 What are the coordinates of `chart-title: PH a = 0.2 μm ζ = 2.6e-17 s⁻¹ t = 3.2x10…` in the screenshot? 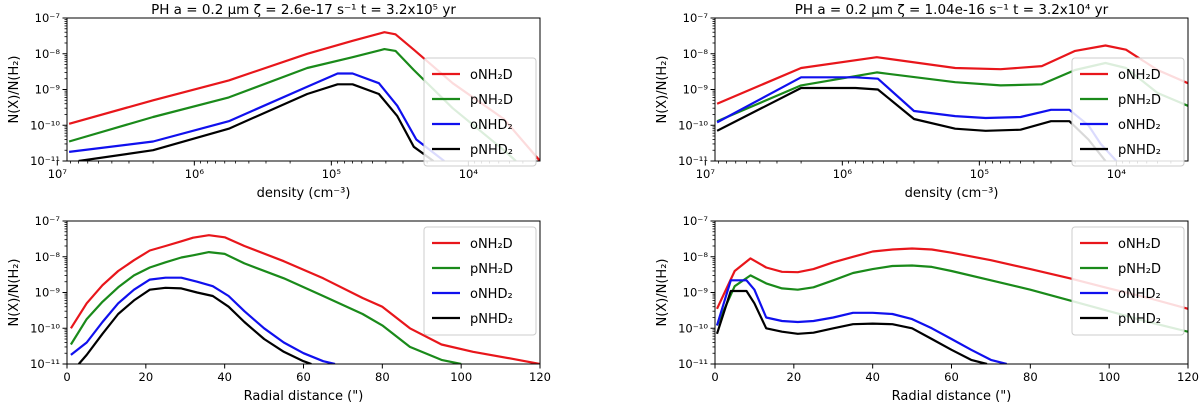 It's located at (303, 10).